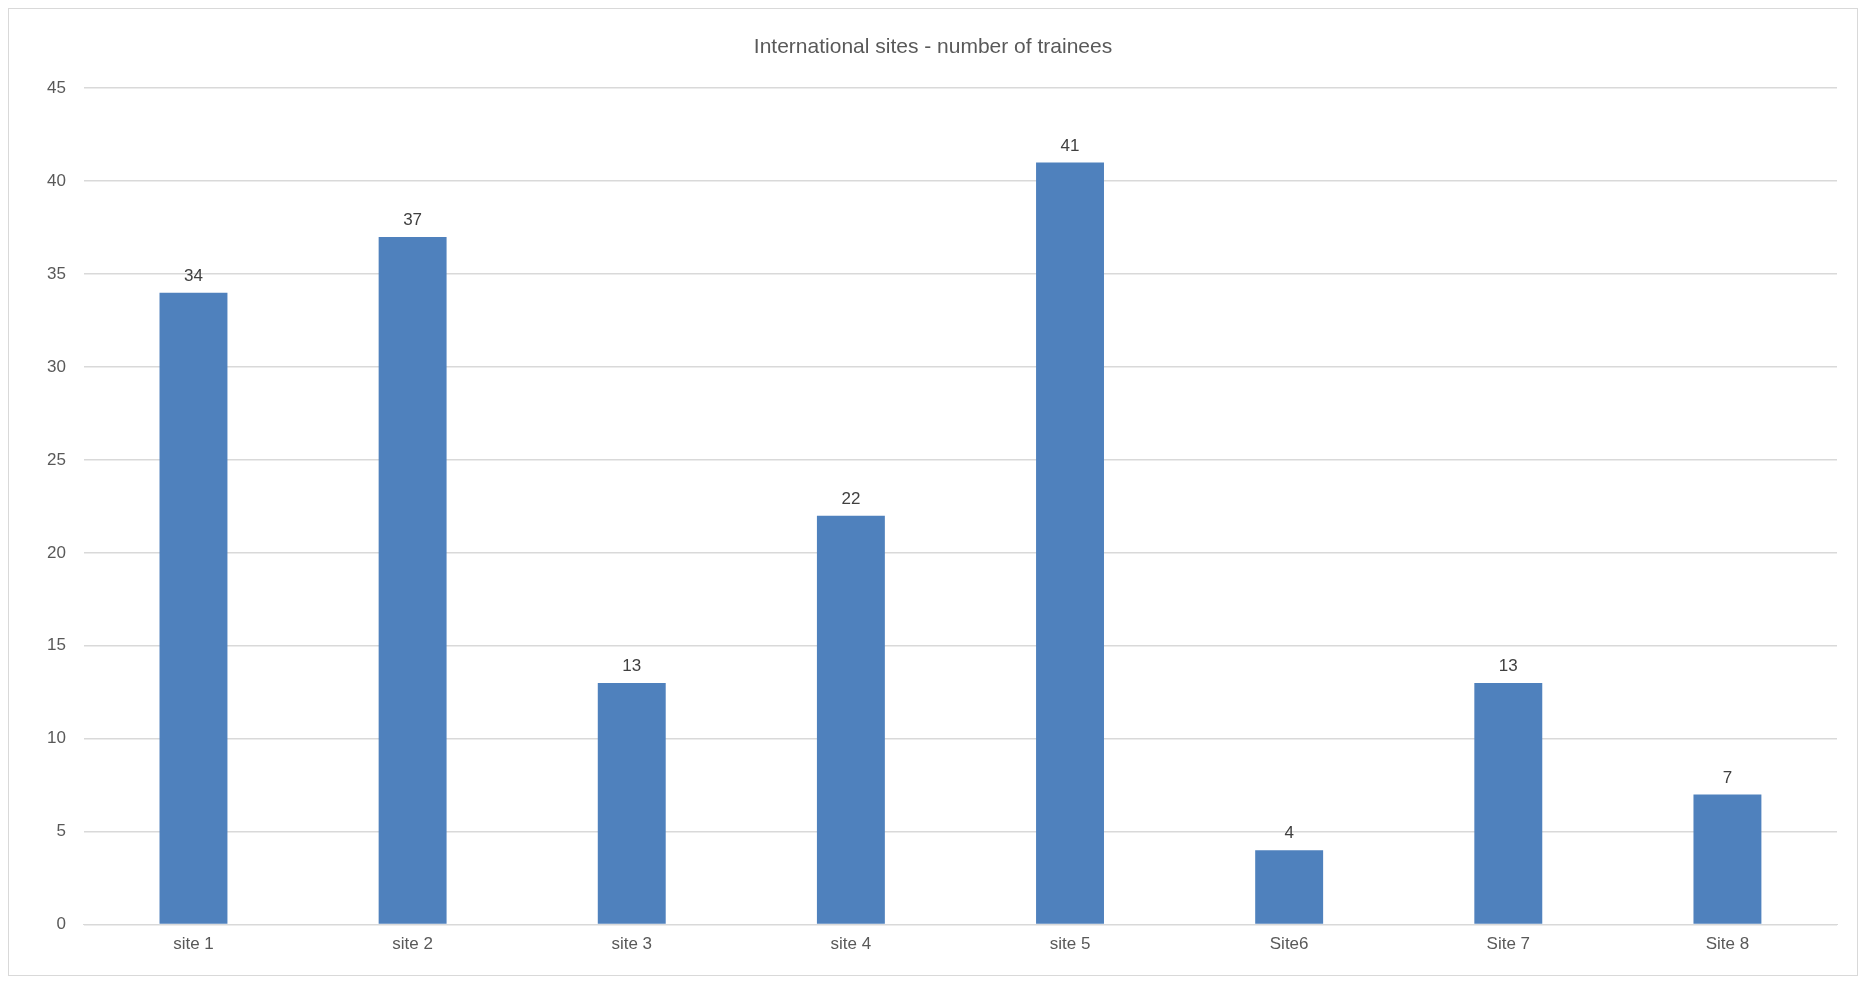 The width and height of the screenshot is (1867, 984). Describe the element at coordinates (56, 87) in the screenshot. I see `y-tick-label: 45` at that location.